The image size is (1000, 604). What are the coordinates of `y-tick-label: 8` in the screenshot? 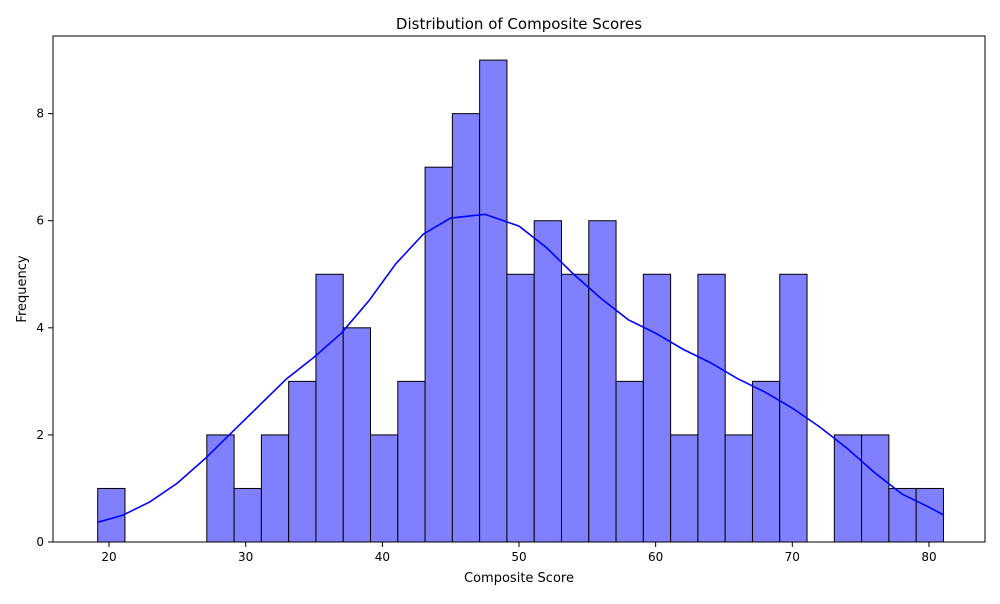 It's located at (40, 114).